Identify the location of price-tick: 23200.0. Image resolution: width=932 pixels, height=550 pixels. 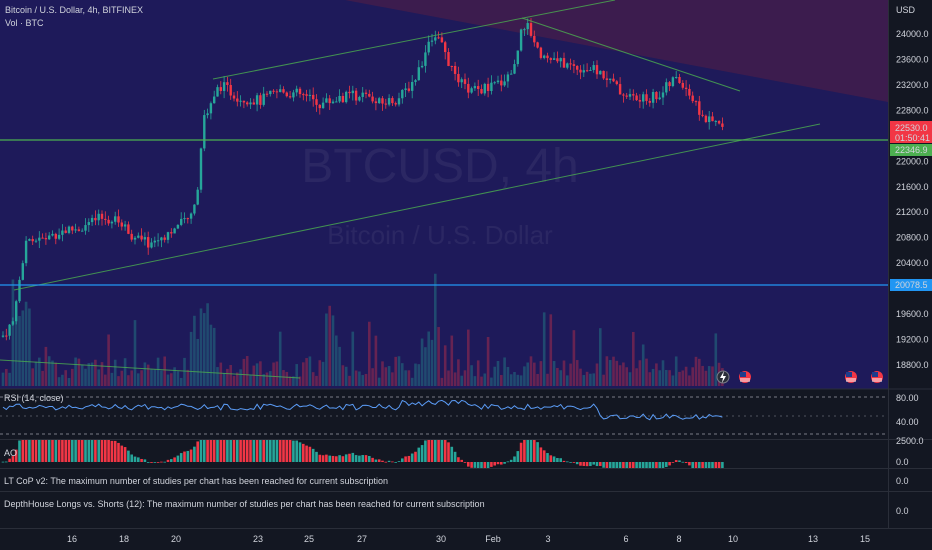
(912, 85).